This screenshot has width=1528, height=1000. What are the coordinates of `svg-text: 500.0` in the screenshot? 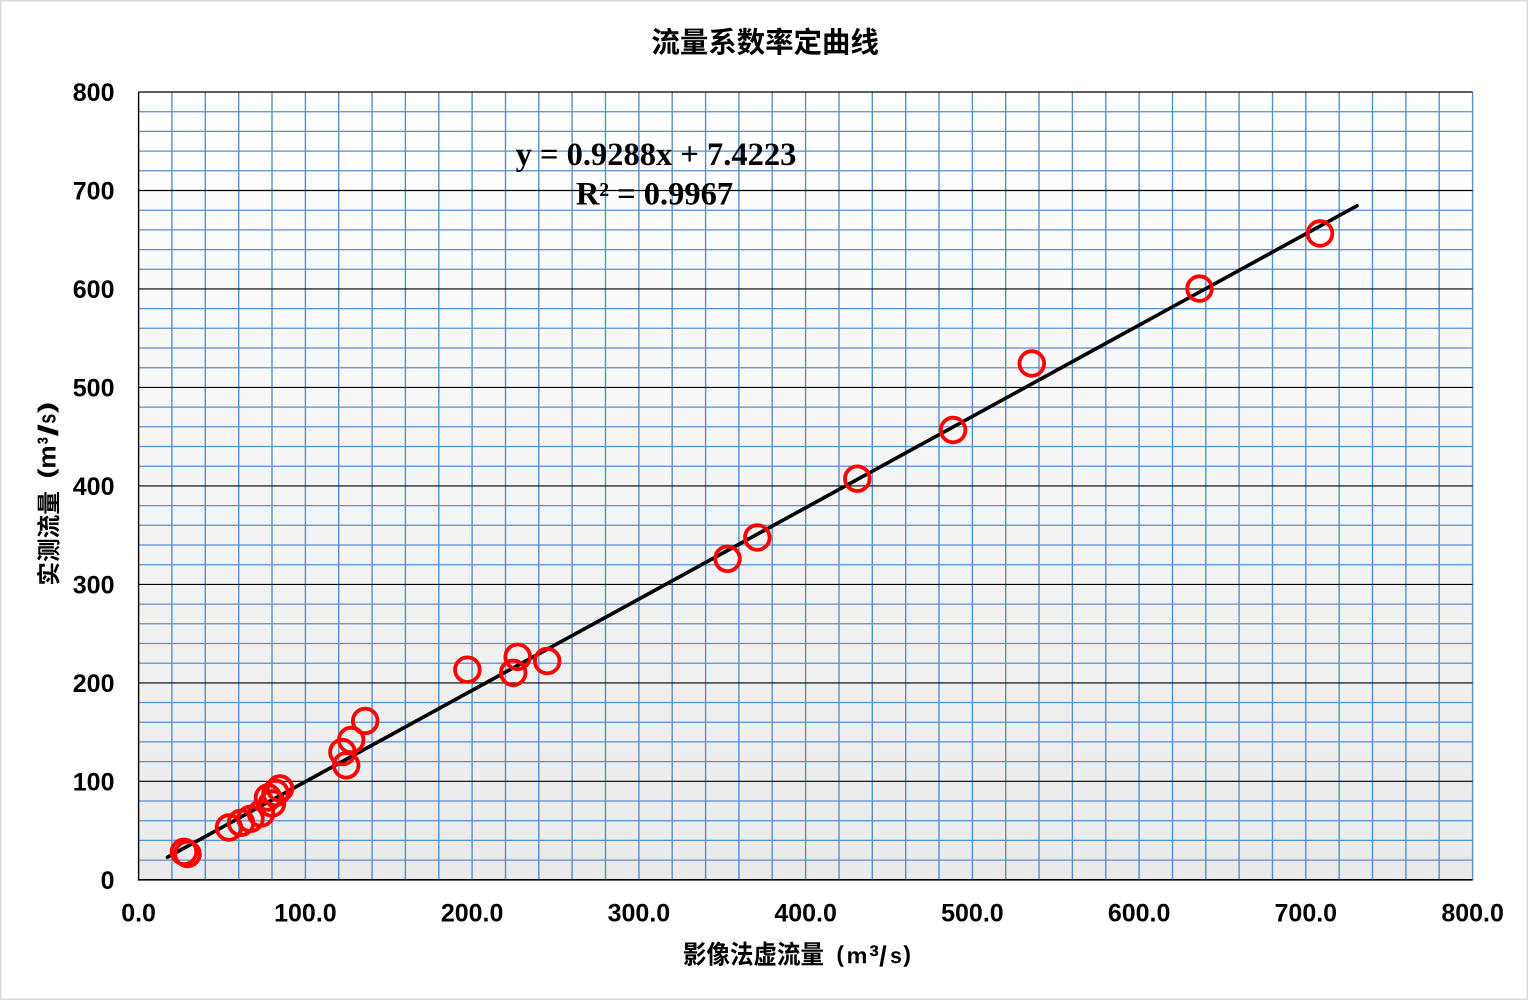 It's located at (972, 914).